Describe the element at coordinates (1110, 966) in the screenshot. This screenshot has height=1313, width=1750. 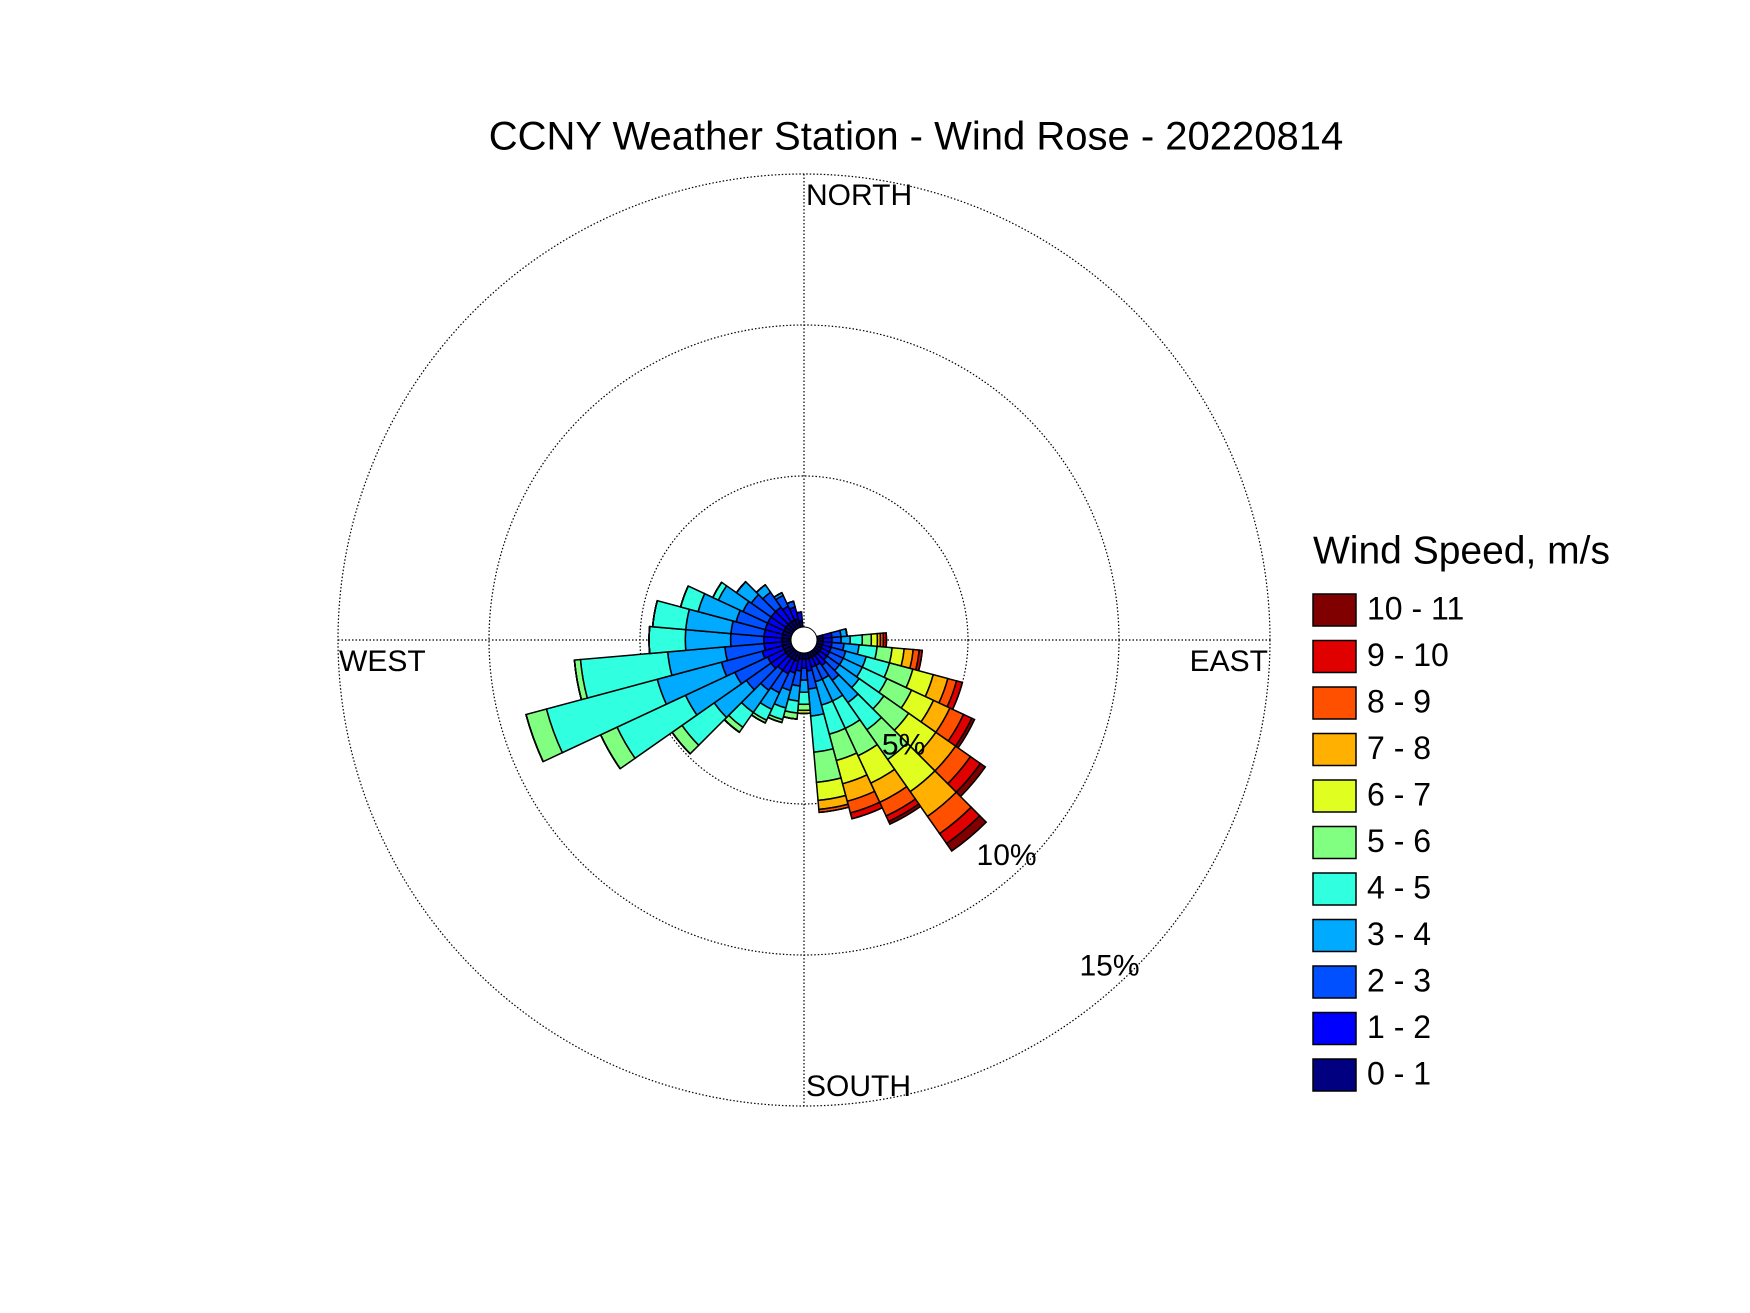
I see `ring-label: 15%` at that location.